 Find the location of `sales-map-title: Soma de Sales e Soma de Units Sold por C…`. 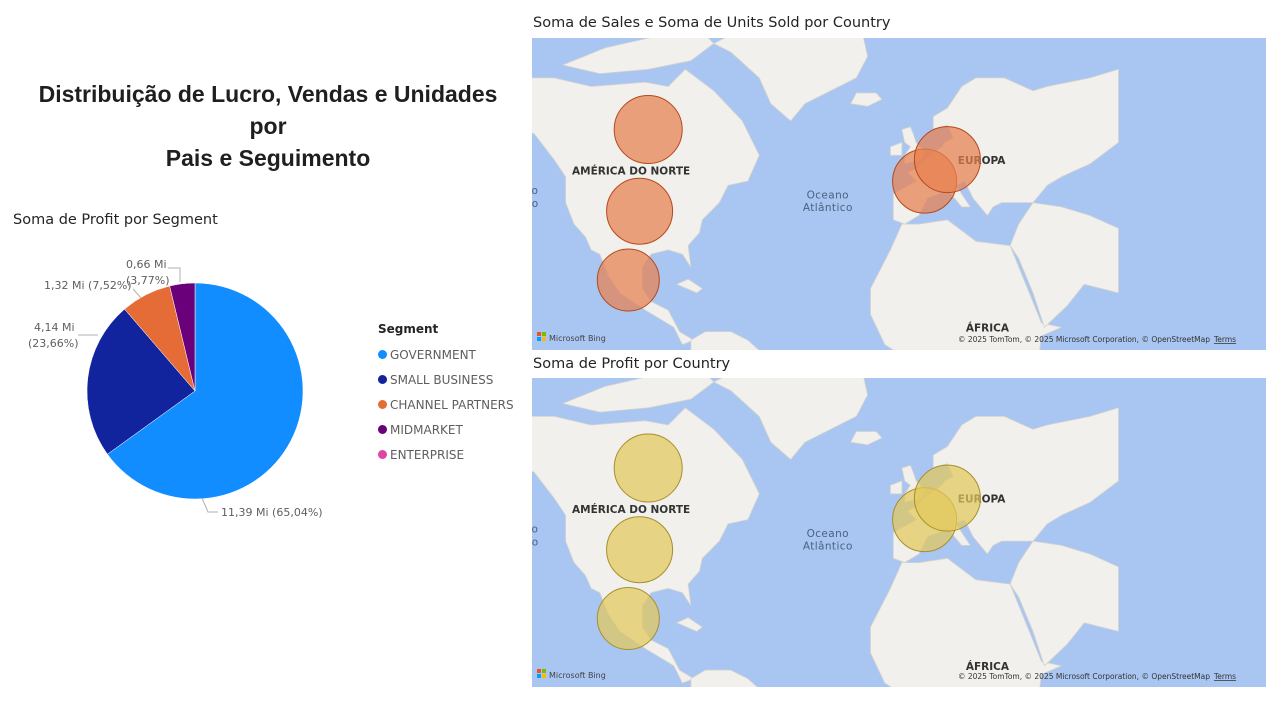

sales-map-title: Soma de Sales e Soma de Units Sold por C… is located at coordinates (712, 23).